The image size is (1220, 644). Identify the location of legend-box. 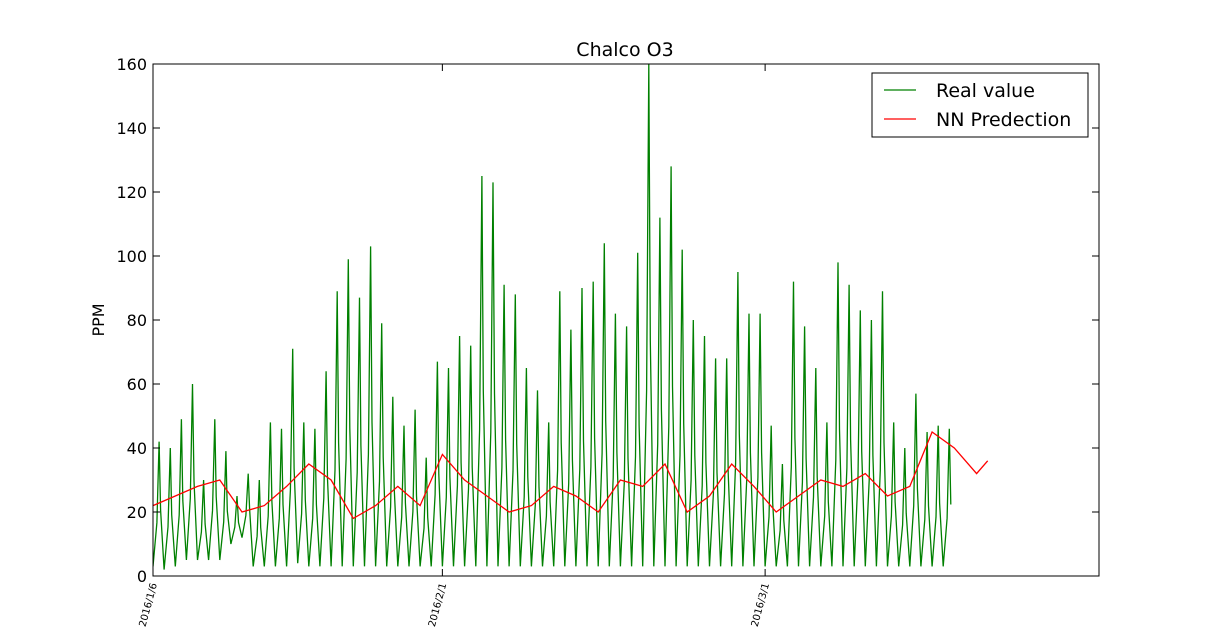
(980, 105).